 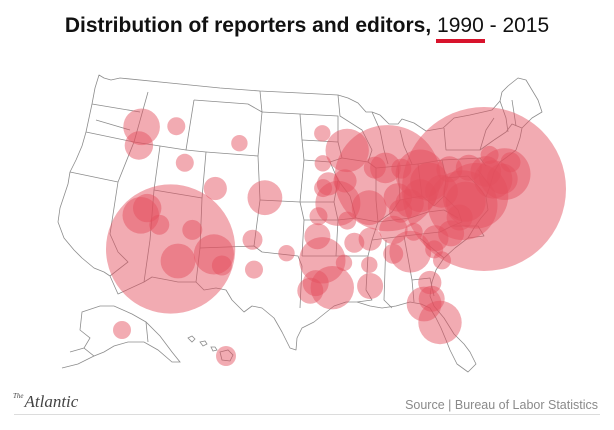 What do you see at coordinates (451, 233) in the screenshot?
I see `bubble-raleigh` at bounding box center [451, 233].